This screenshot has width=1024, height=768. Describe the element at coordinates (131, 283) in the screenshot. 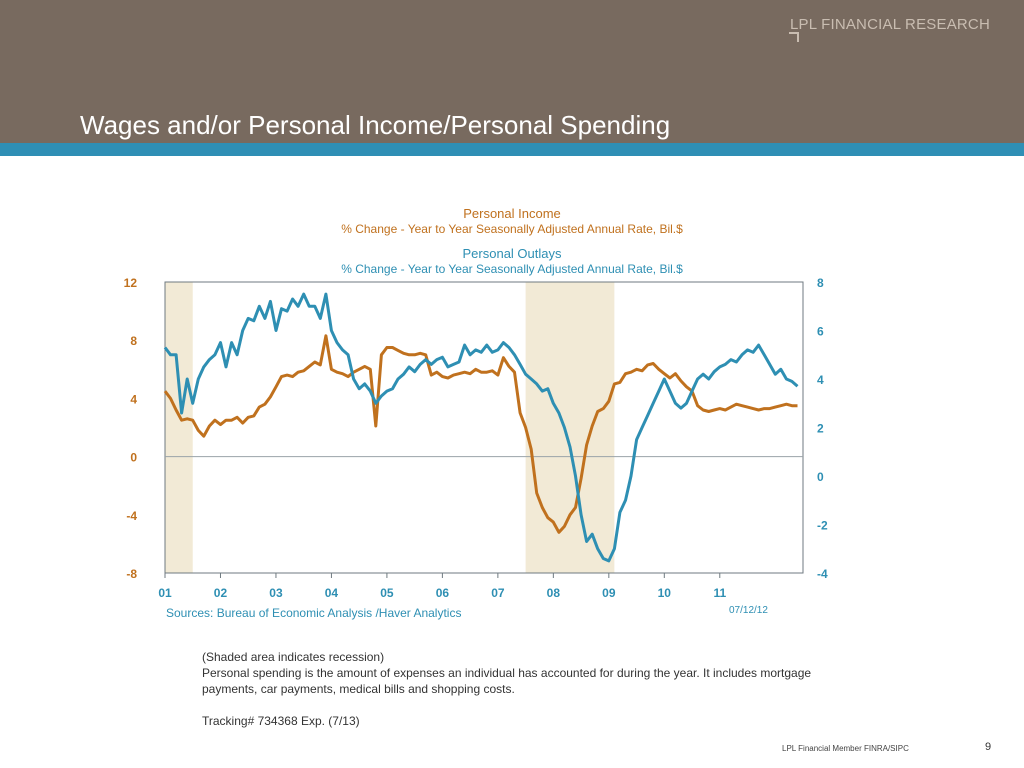

I see `left-tick-label-0: 12` at that location.